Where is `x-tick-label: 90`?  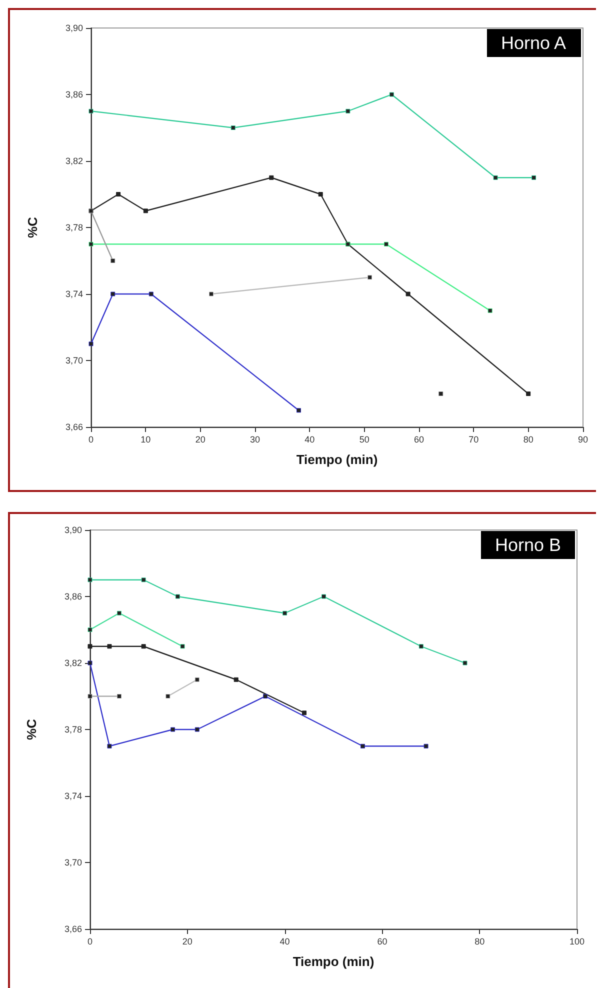
x-tick-label: 90 is located at coordinates (583, 439).